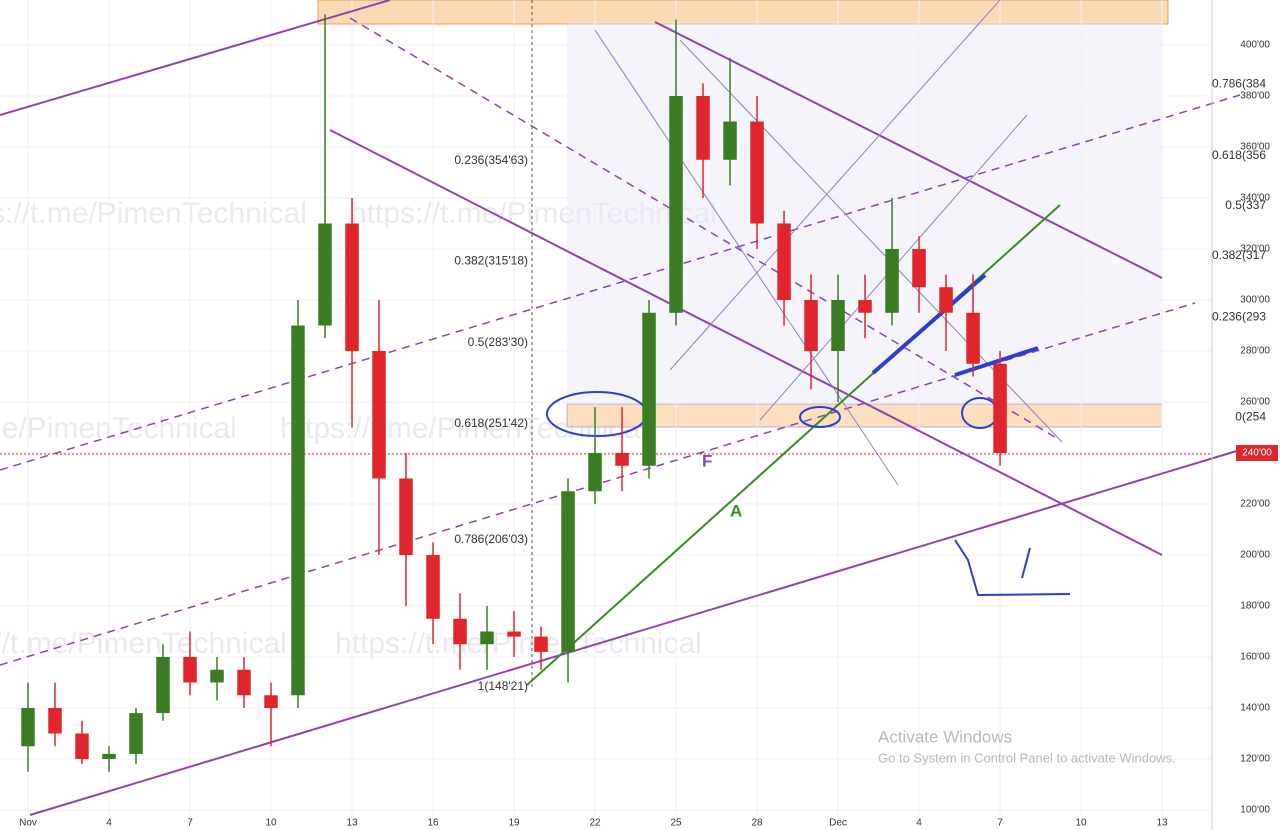 This screenshot has width=1280, height=830. Describe the element at coordinates (864, 415) in the screenshot. I see `demand-zone` at that location.